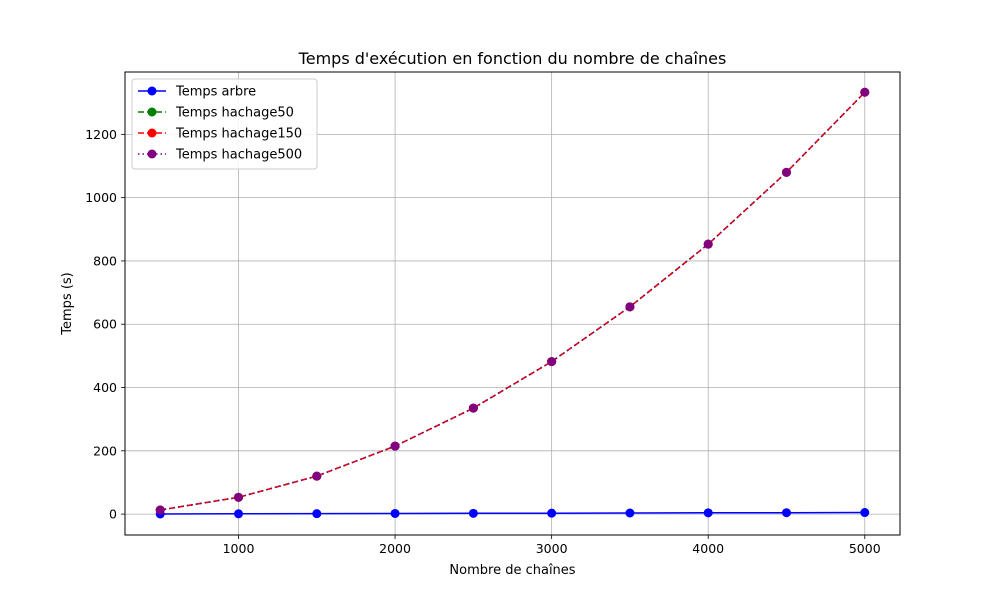 This screenshot has height=600, width=1000. Describe the element at coordinates (238, 155) in the screenshot. I see `legend-label: Temps hachage500` at that location.